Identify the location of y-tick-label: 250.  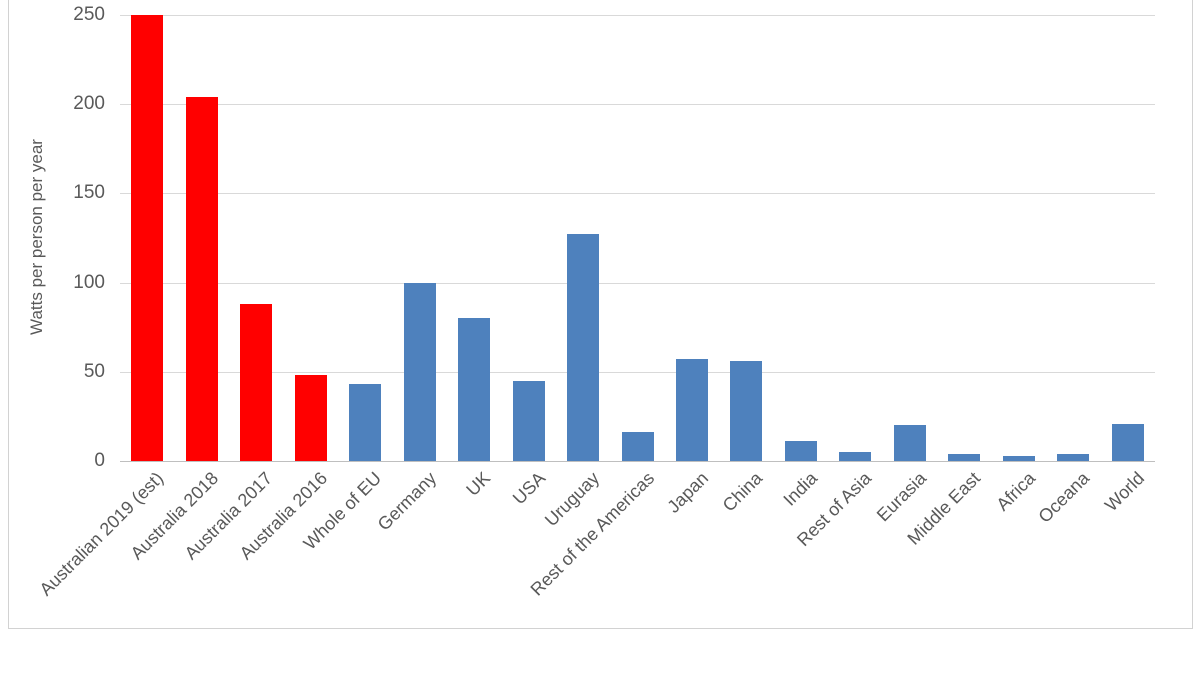
(89, 14).